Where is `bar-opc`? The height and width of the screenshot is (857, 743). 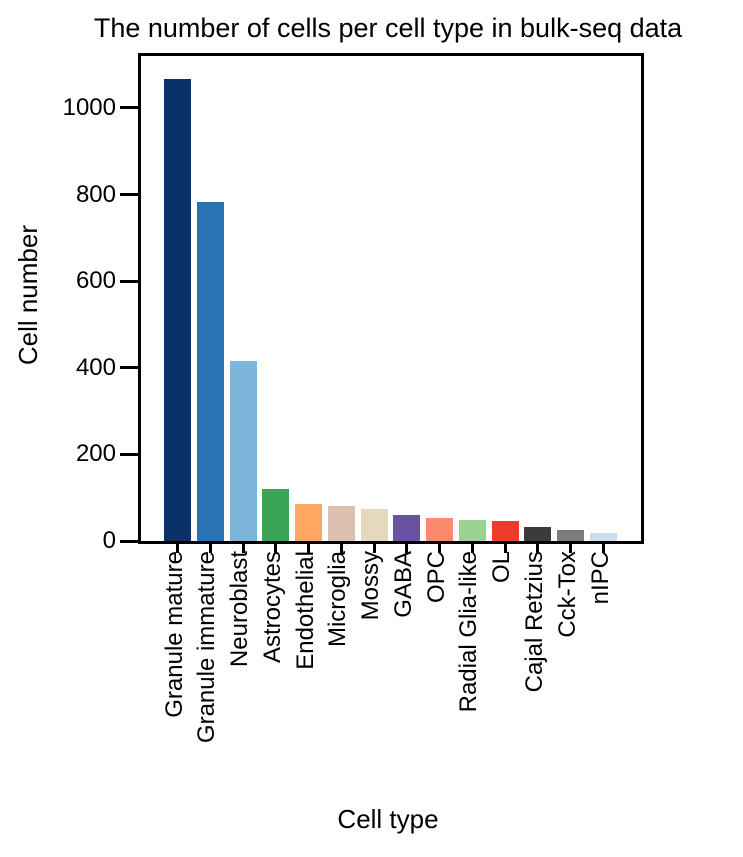
bar-opc is located at coordinates (440, 529).